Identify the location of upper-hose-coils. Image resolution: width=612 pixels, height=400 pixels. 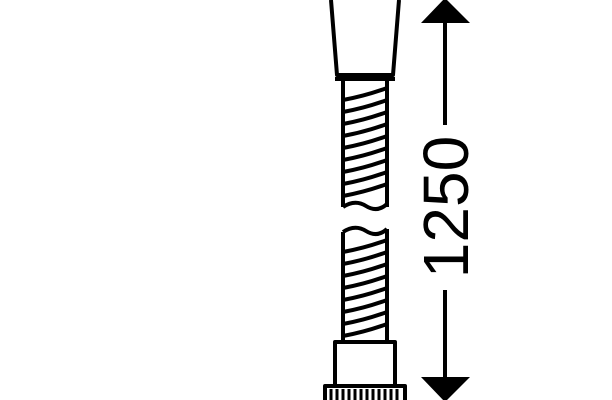
(365, 142).